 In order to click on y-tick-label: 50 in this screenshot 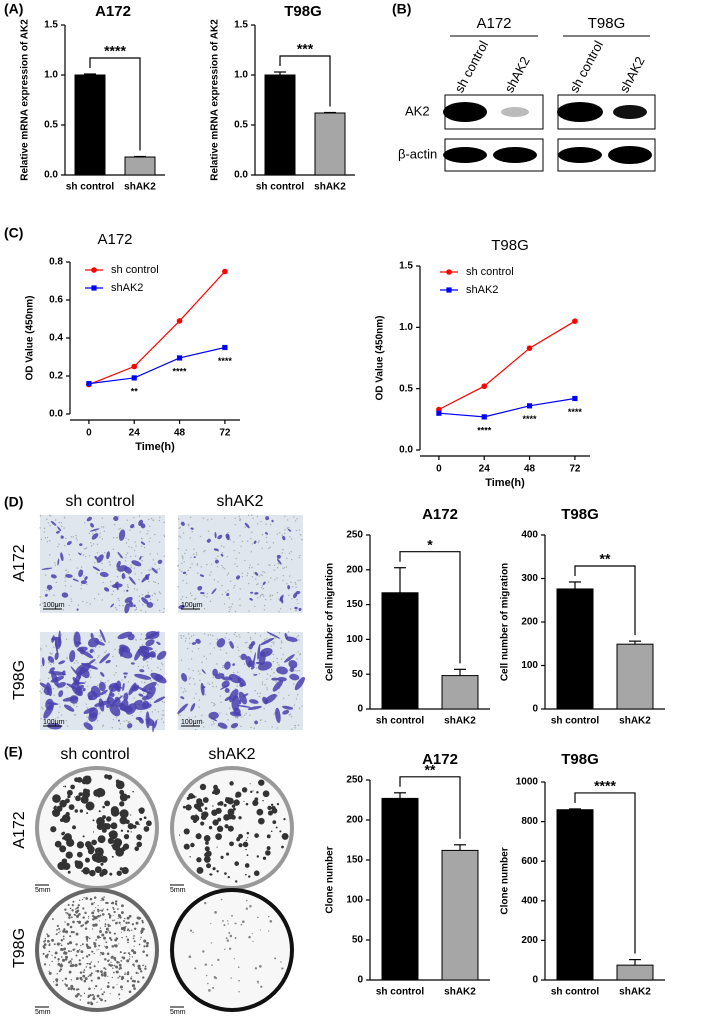, I will do `click(358, 940)`.